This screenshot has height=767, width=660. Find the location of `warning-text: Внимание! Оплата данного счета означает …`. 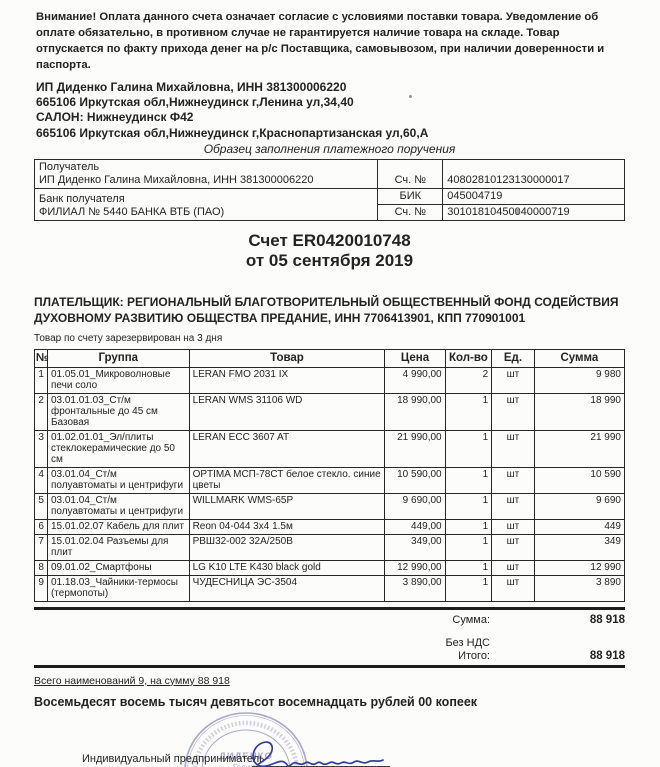

warning-text: Внимание! Оплата данного счета означает … is located at coordinates (320, 41).